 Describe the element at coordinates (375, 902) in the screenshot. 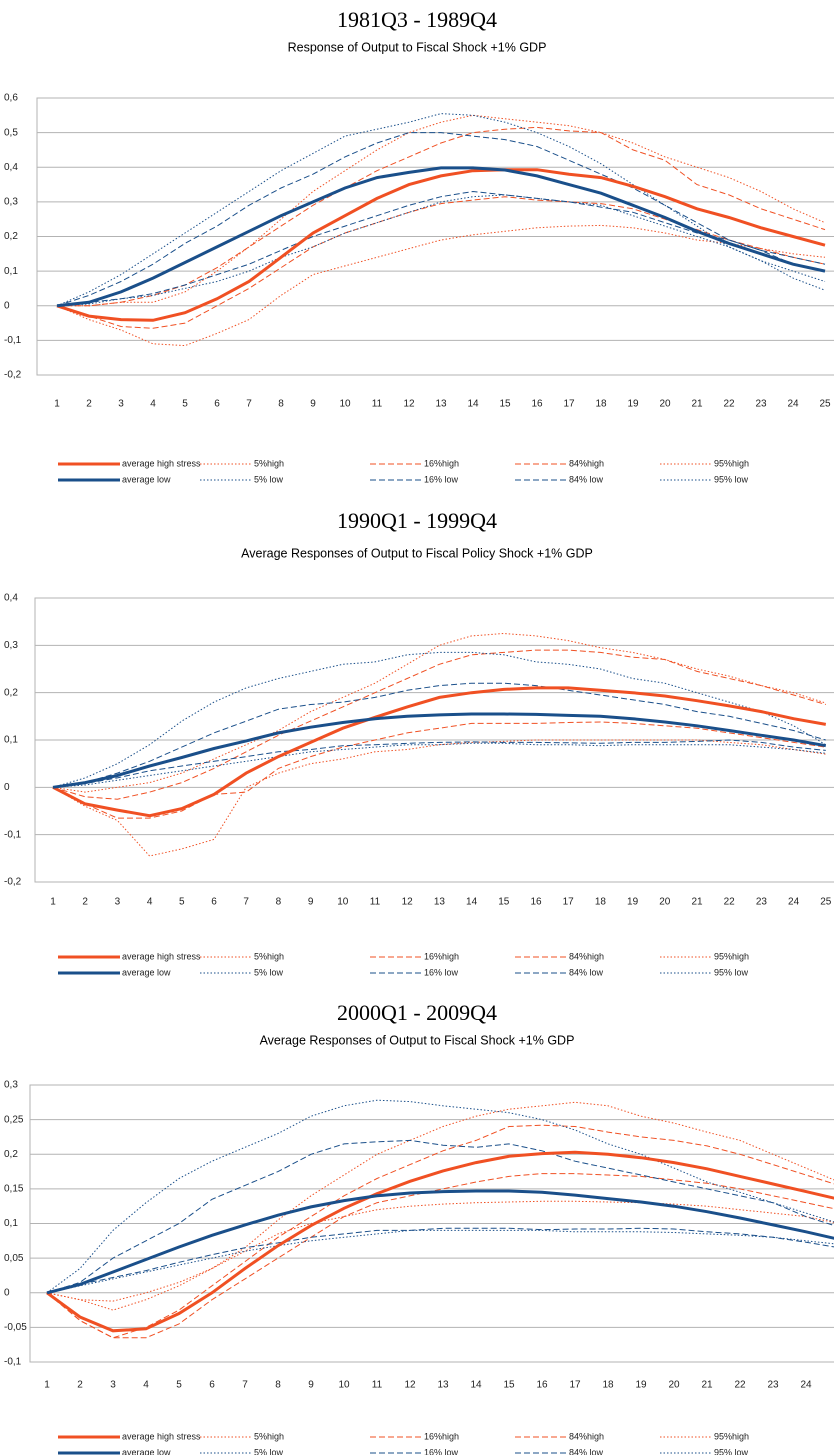

I see `x-tick-label: 11` at that location.